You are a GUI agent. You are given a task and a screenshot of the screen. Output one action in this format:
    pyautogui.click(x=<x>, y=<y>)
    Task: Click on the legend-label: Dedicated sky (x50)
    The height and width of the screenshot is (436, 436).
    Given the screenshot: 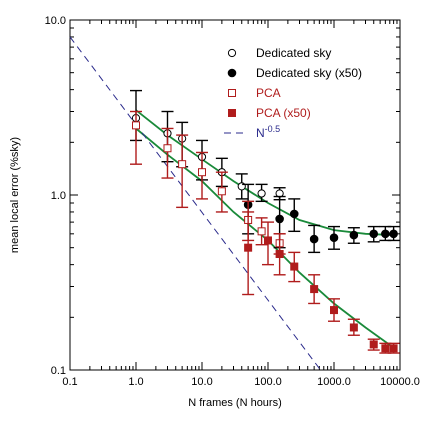 What is the action you would take?
    pyautogui.click(x=309, y=73)
    